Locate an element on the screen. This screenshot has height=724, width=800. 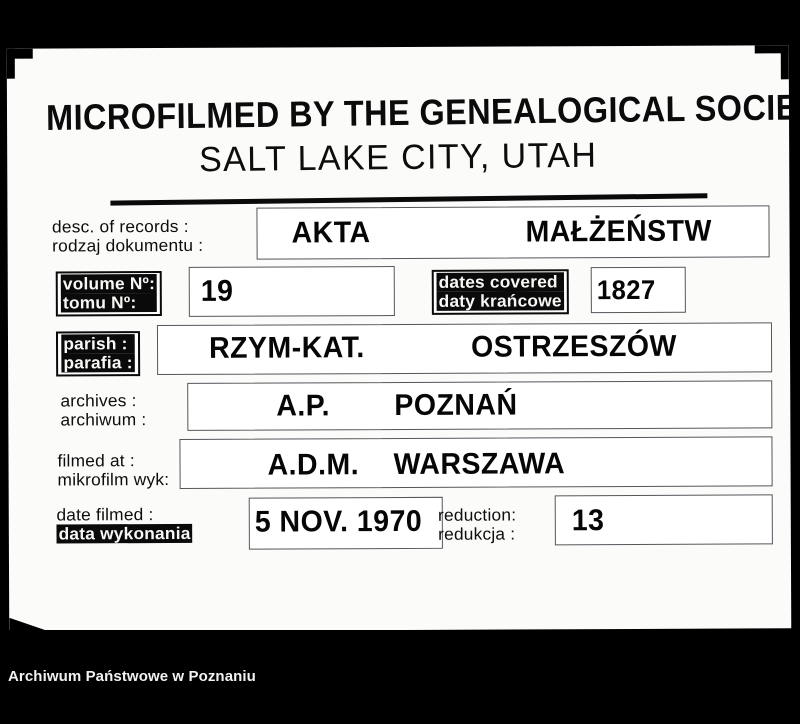
field-volume-number: 19 is located at coordinates (291, 291).